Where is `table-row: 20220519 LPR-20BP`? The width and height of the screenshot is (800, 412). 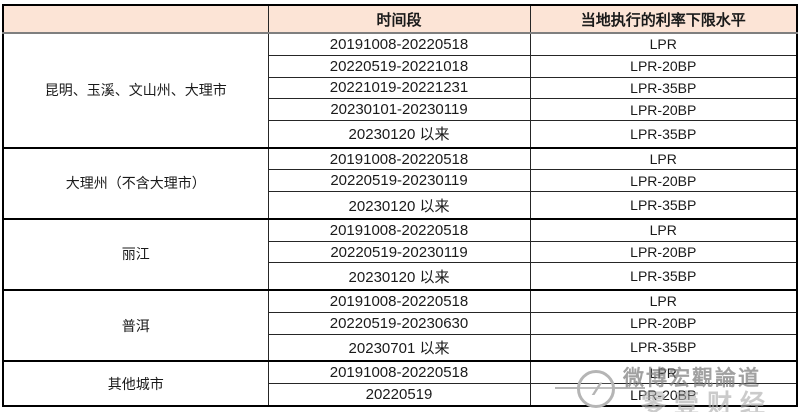 table-row: 20220519 LPR-20BP is located at coordinates (400, 395).